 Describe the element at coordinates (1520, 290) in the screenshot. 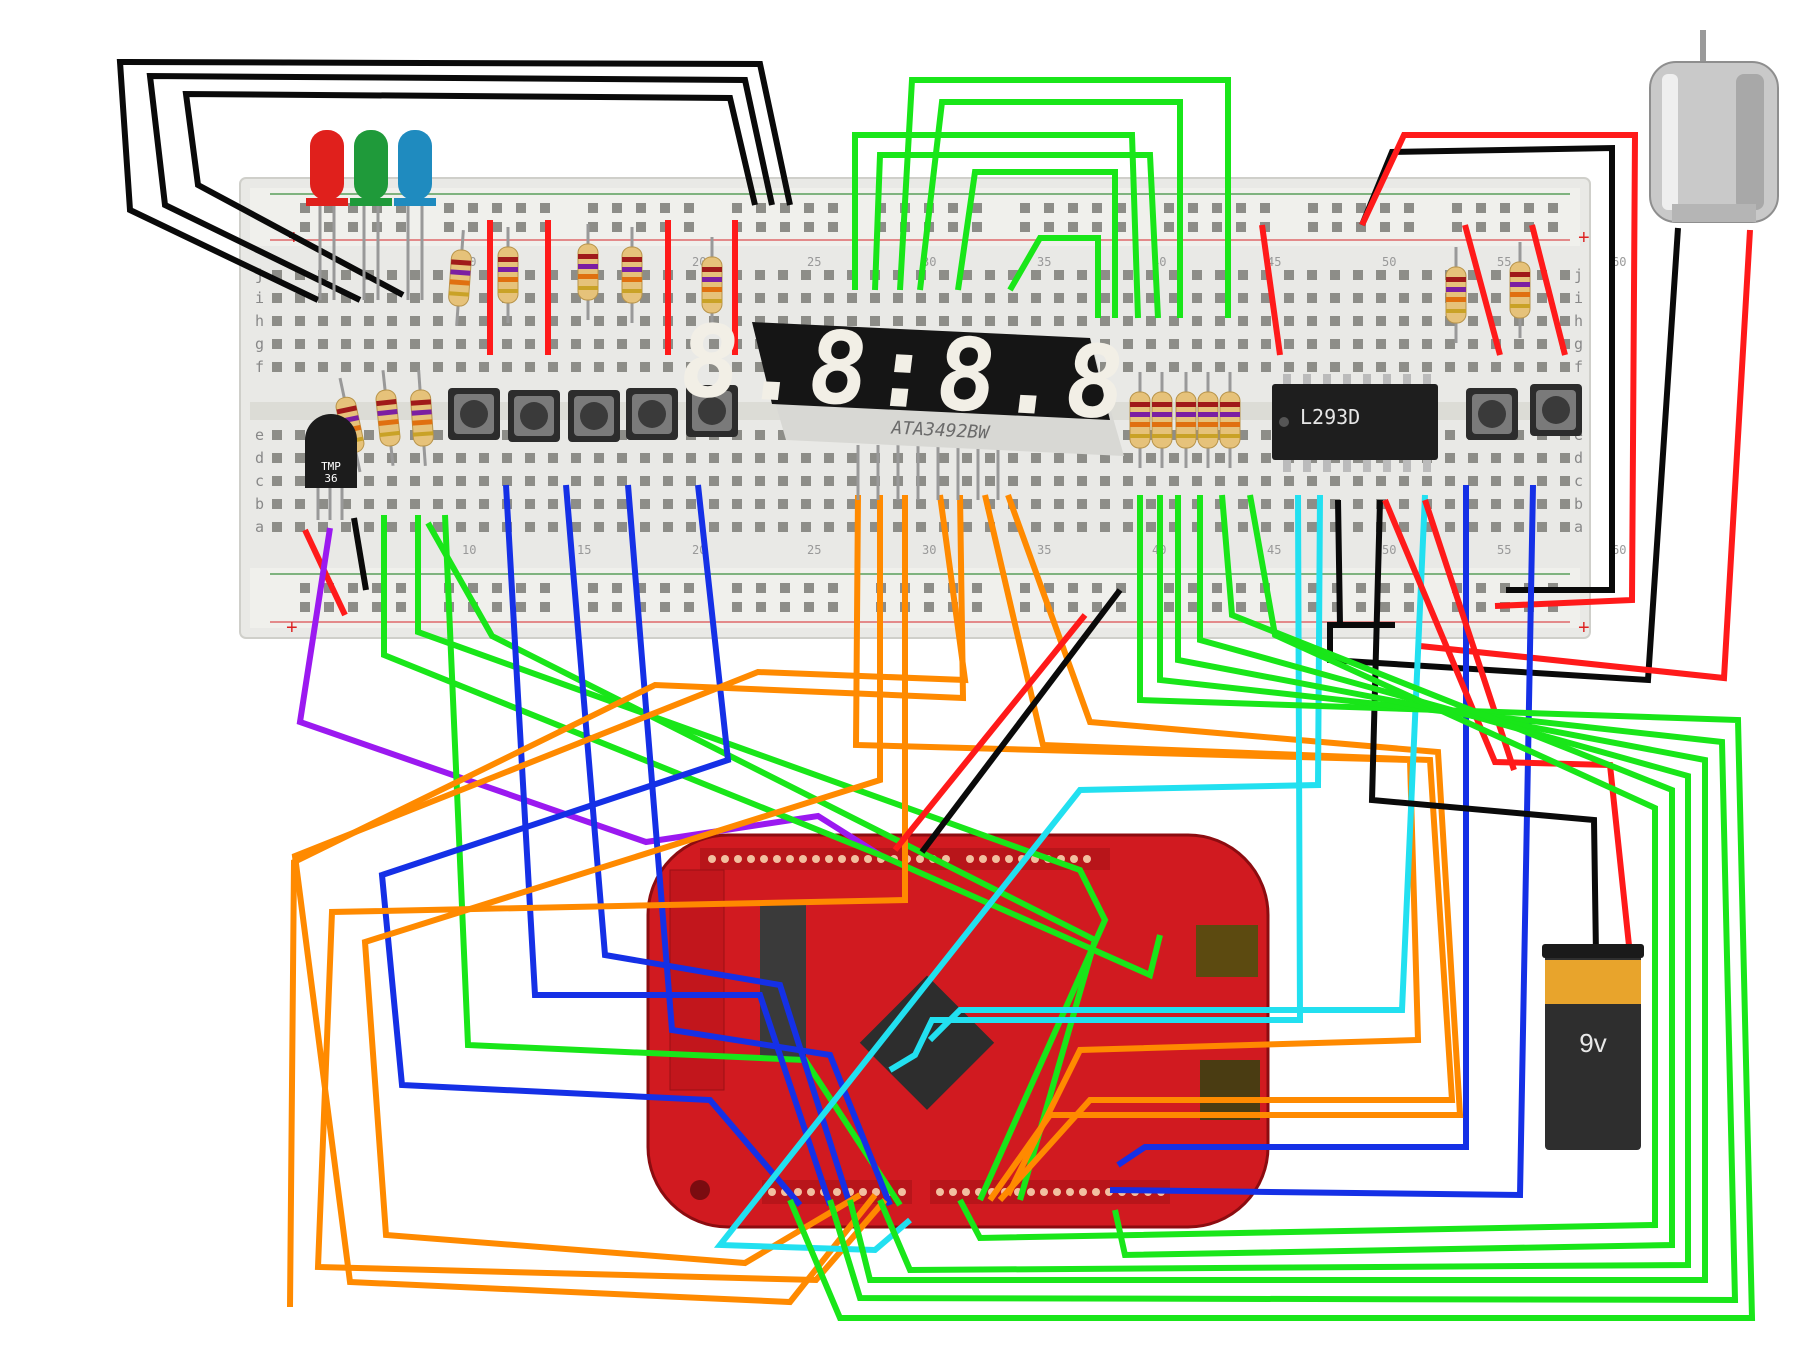

I see `resistor-body` at that location.